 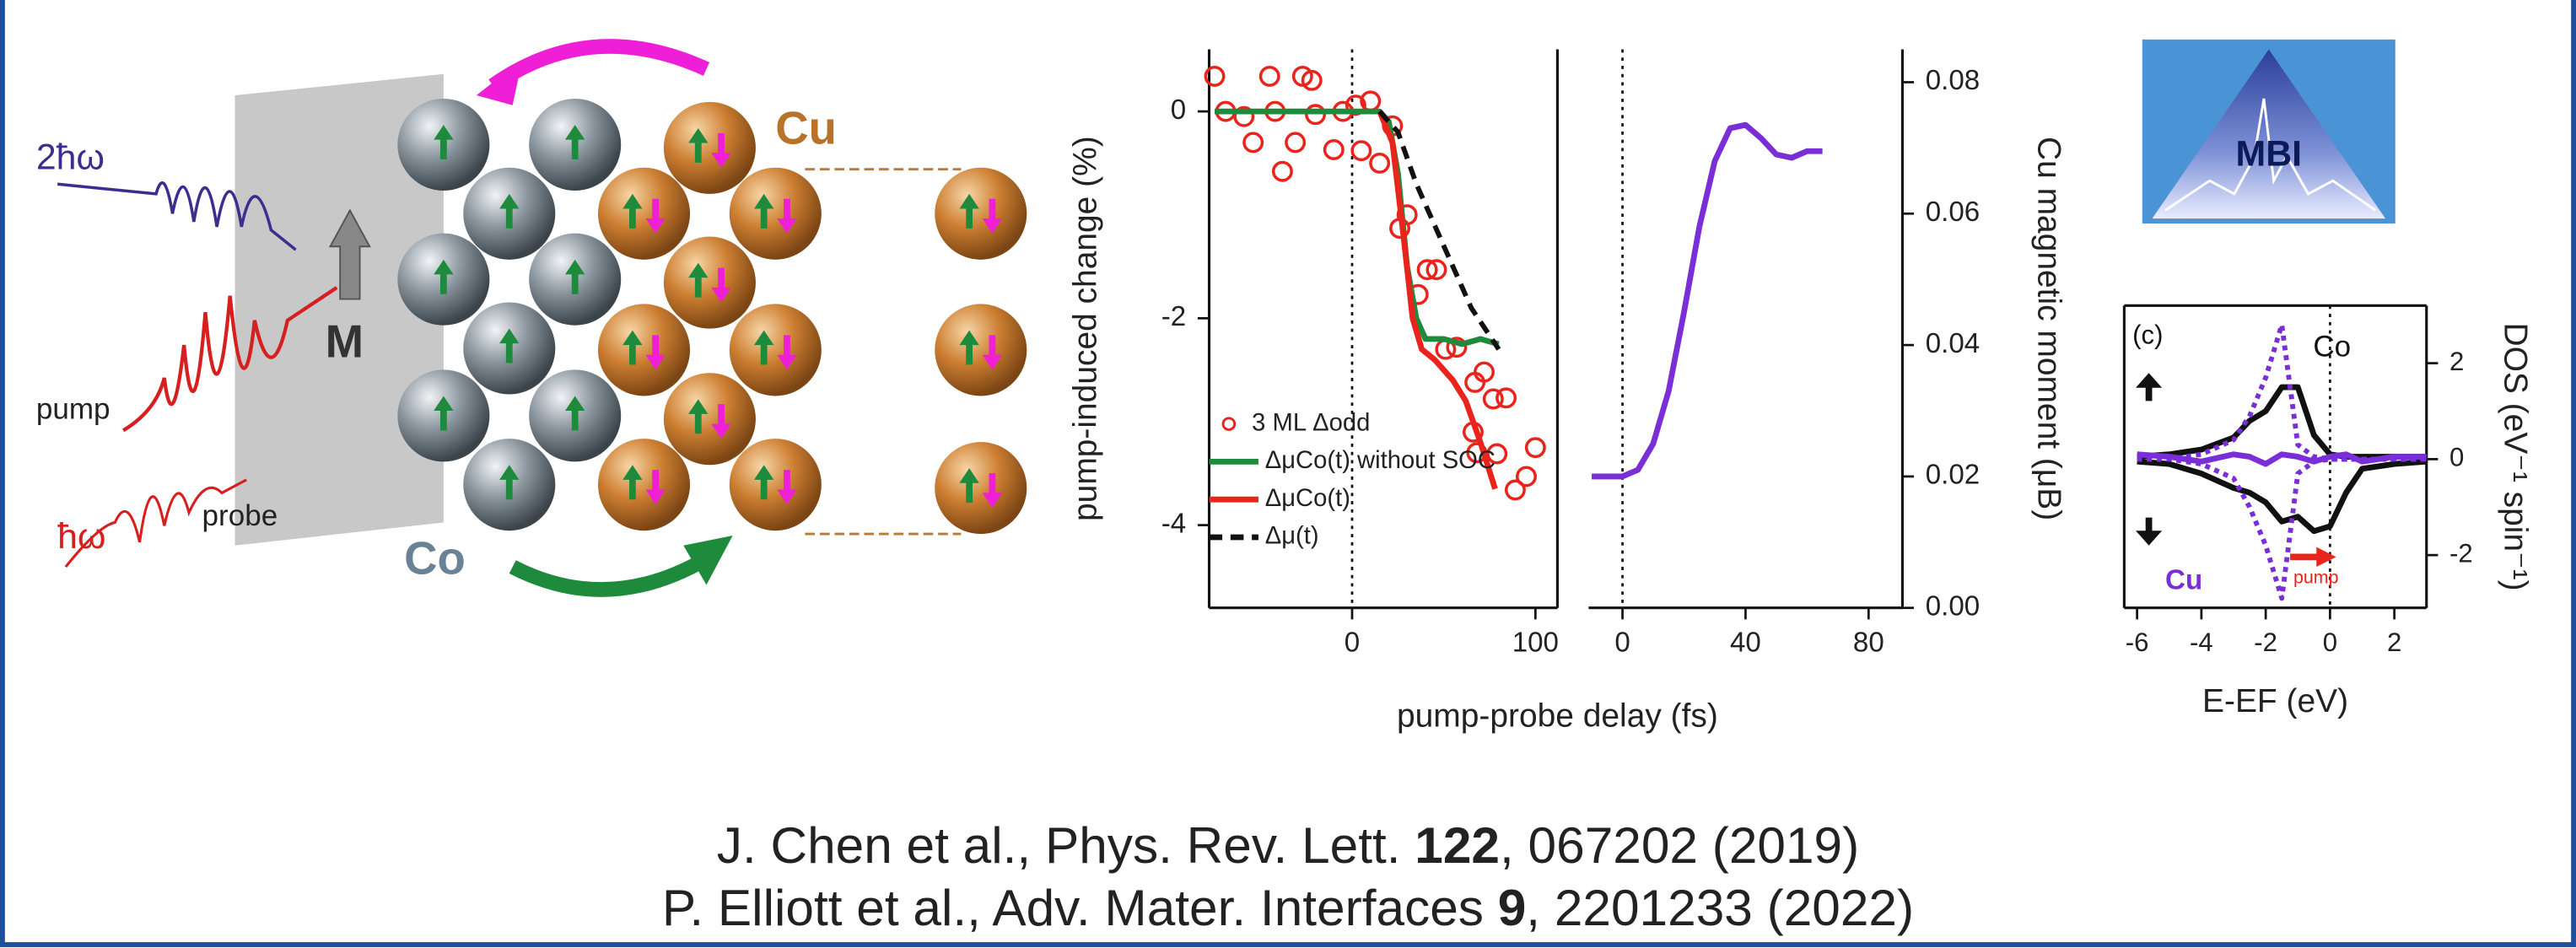 I want to click on y-tick-label: -4, so click(x=1173, y=523).